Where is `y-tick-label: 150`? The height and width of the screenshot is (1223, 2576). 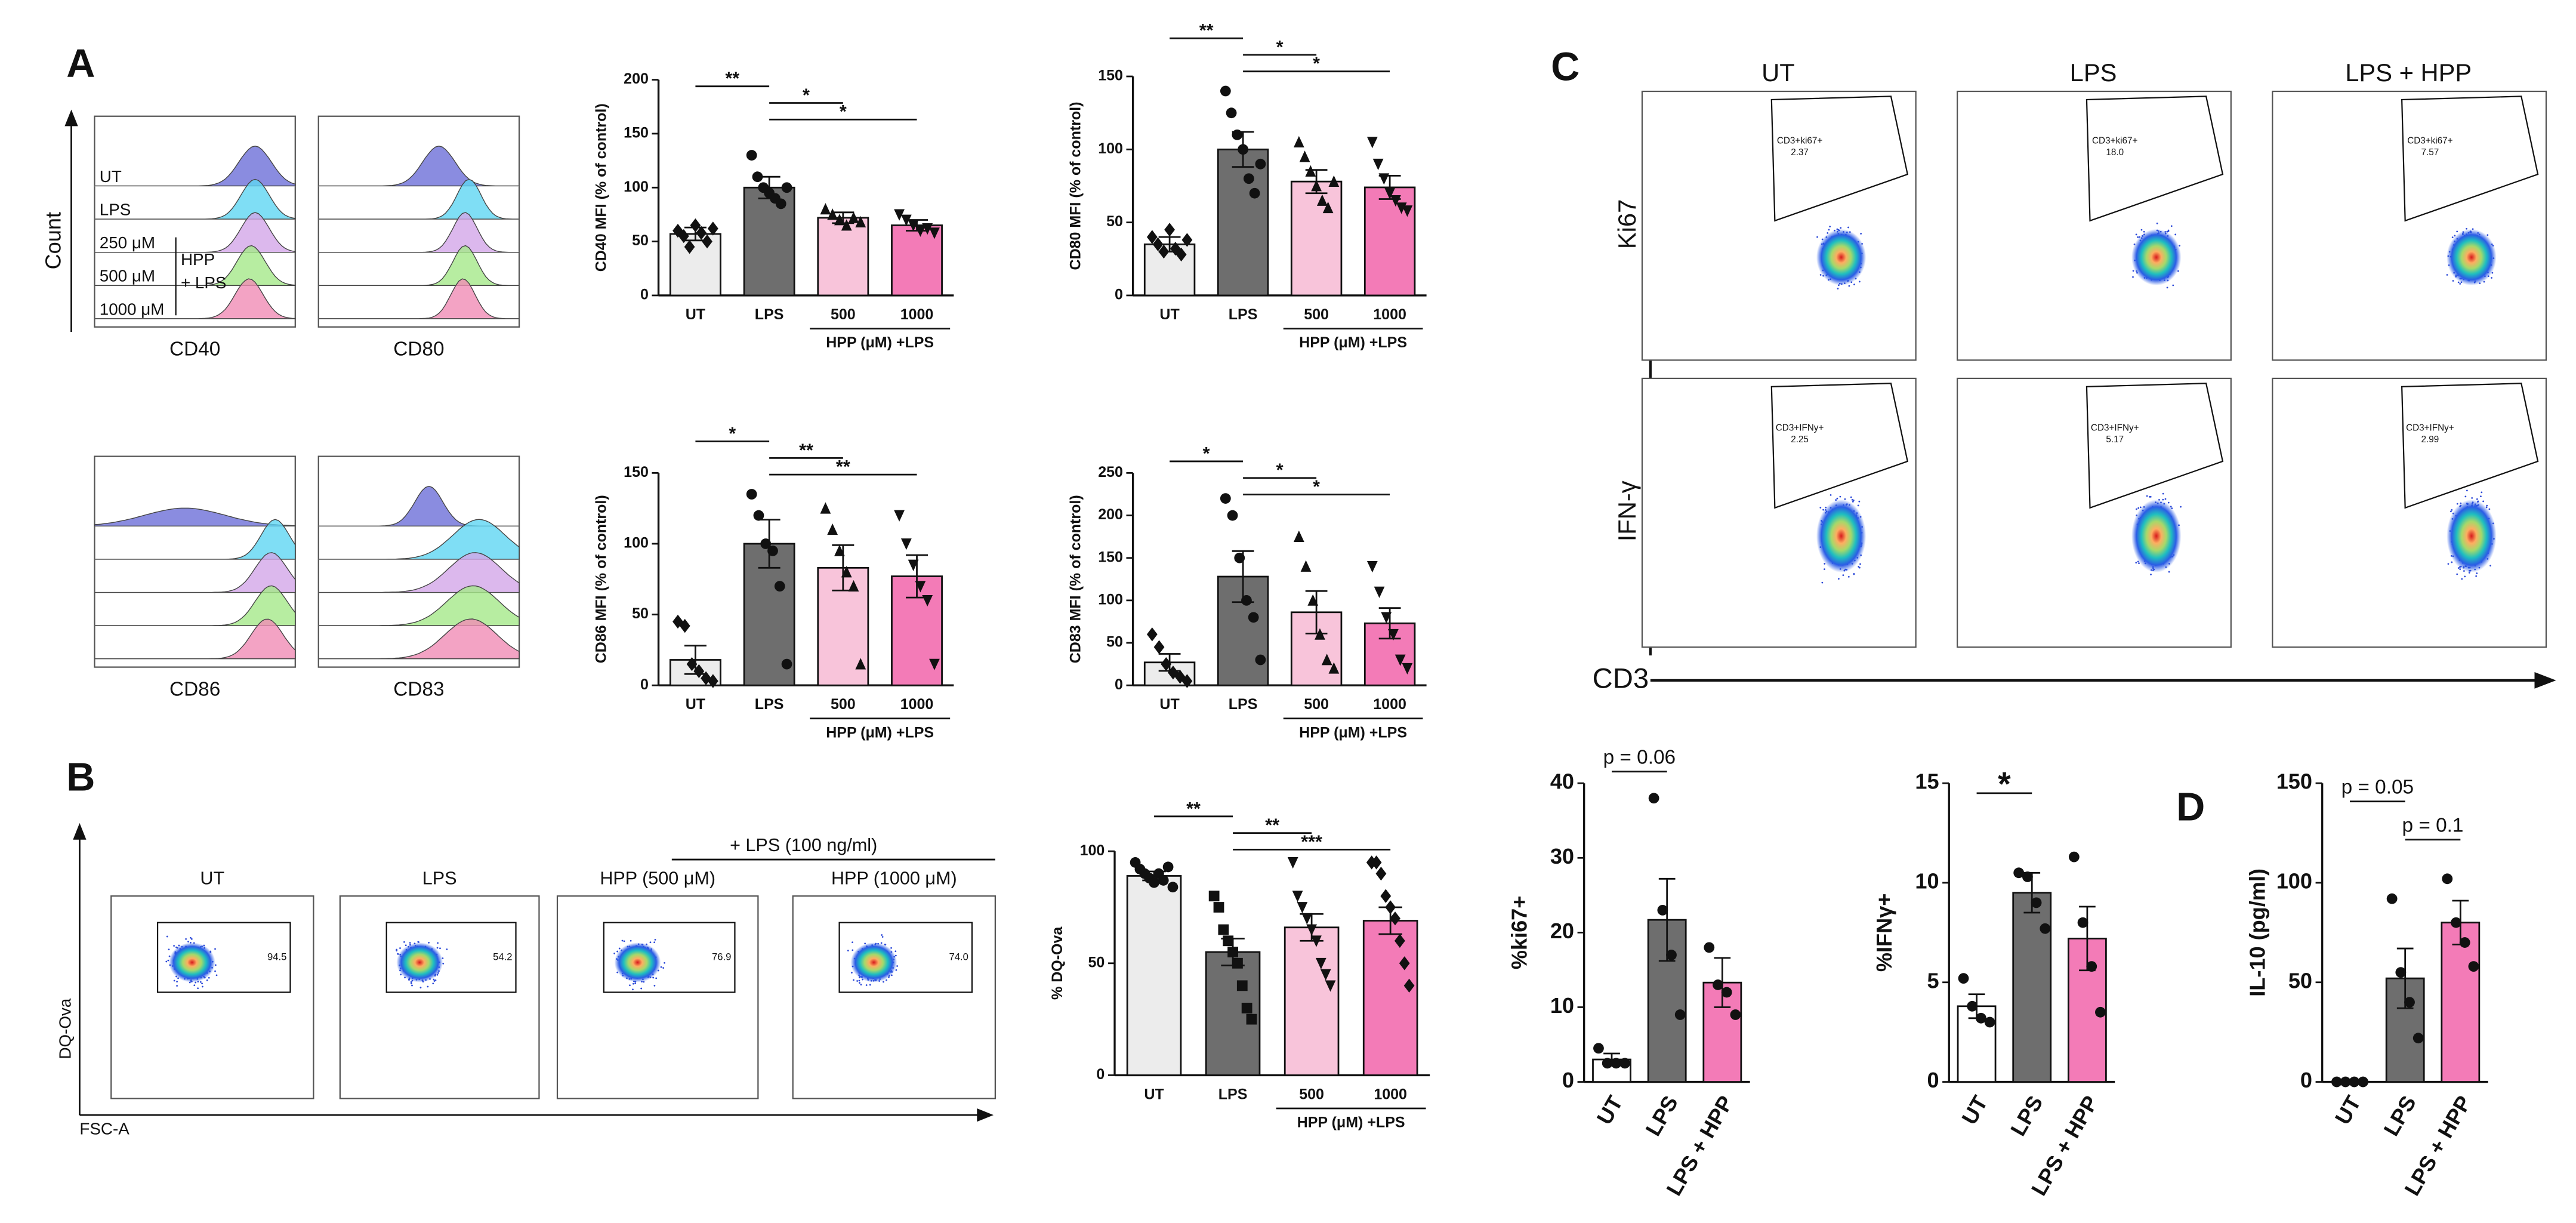
y-tick-label: 150 is located at coordinates (637, 133).